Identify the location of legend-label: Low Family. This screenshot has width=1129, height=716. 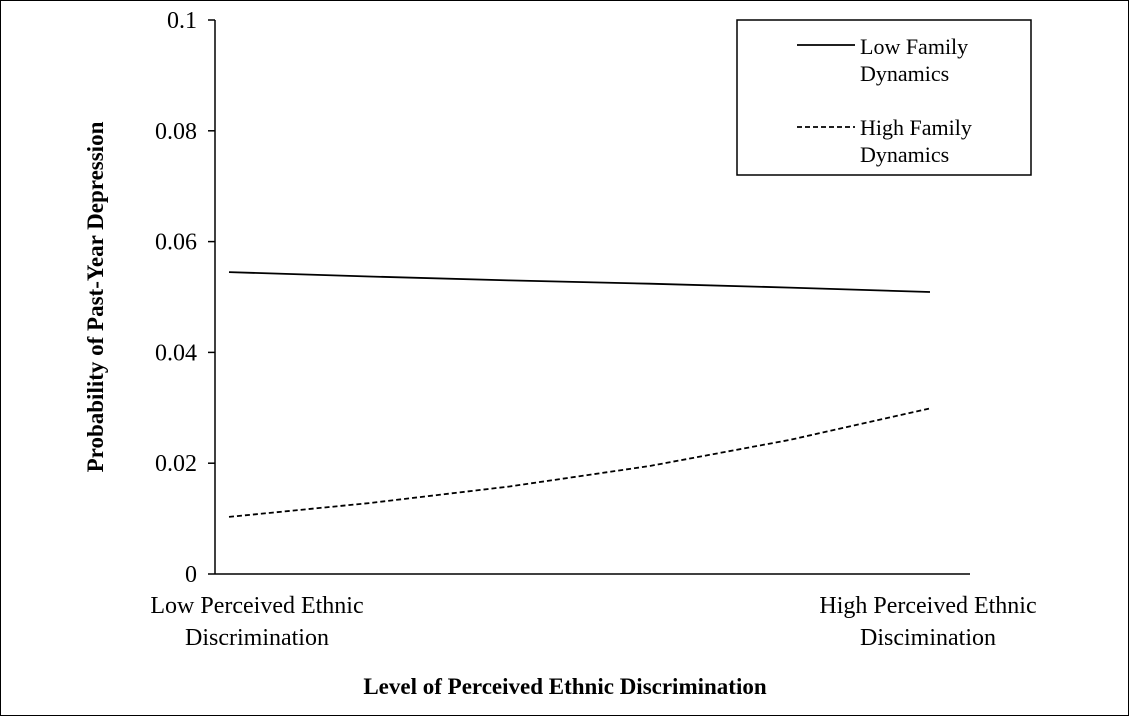
(914, 46).